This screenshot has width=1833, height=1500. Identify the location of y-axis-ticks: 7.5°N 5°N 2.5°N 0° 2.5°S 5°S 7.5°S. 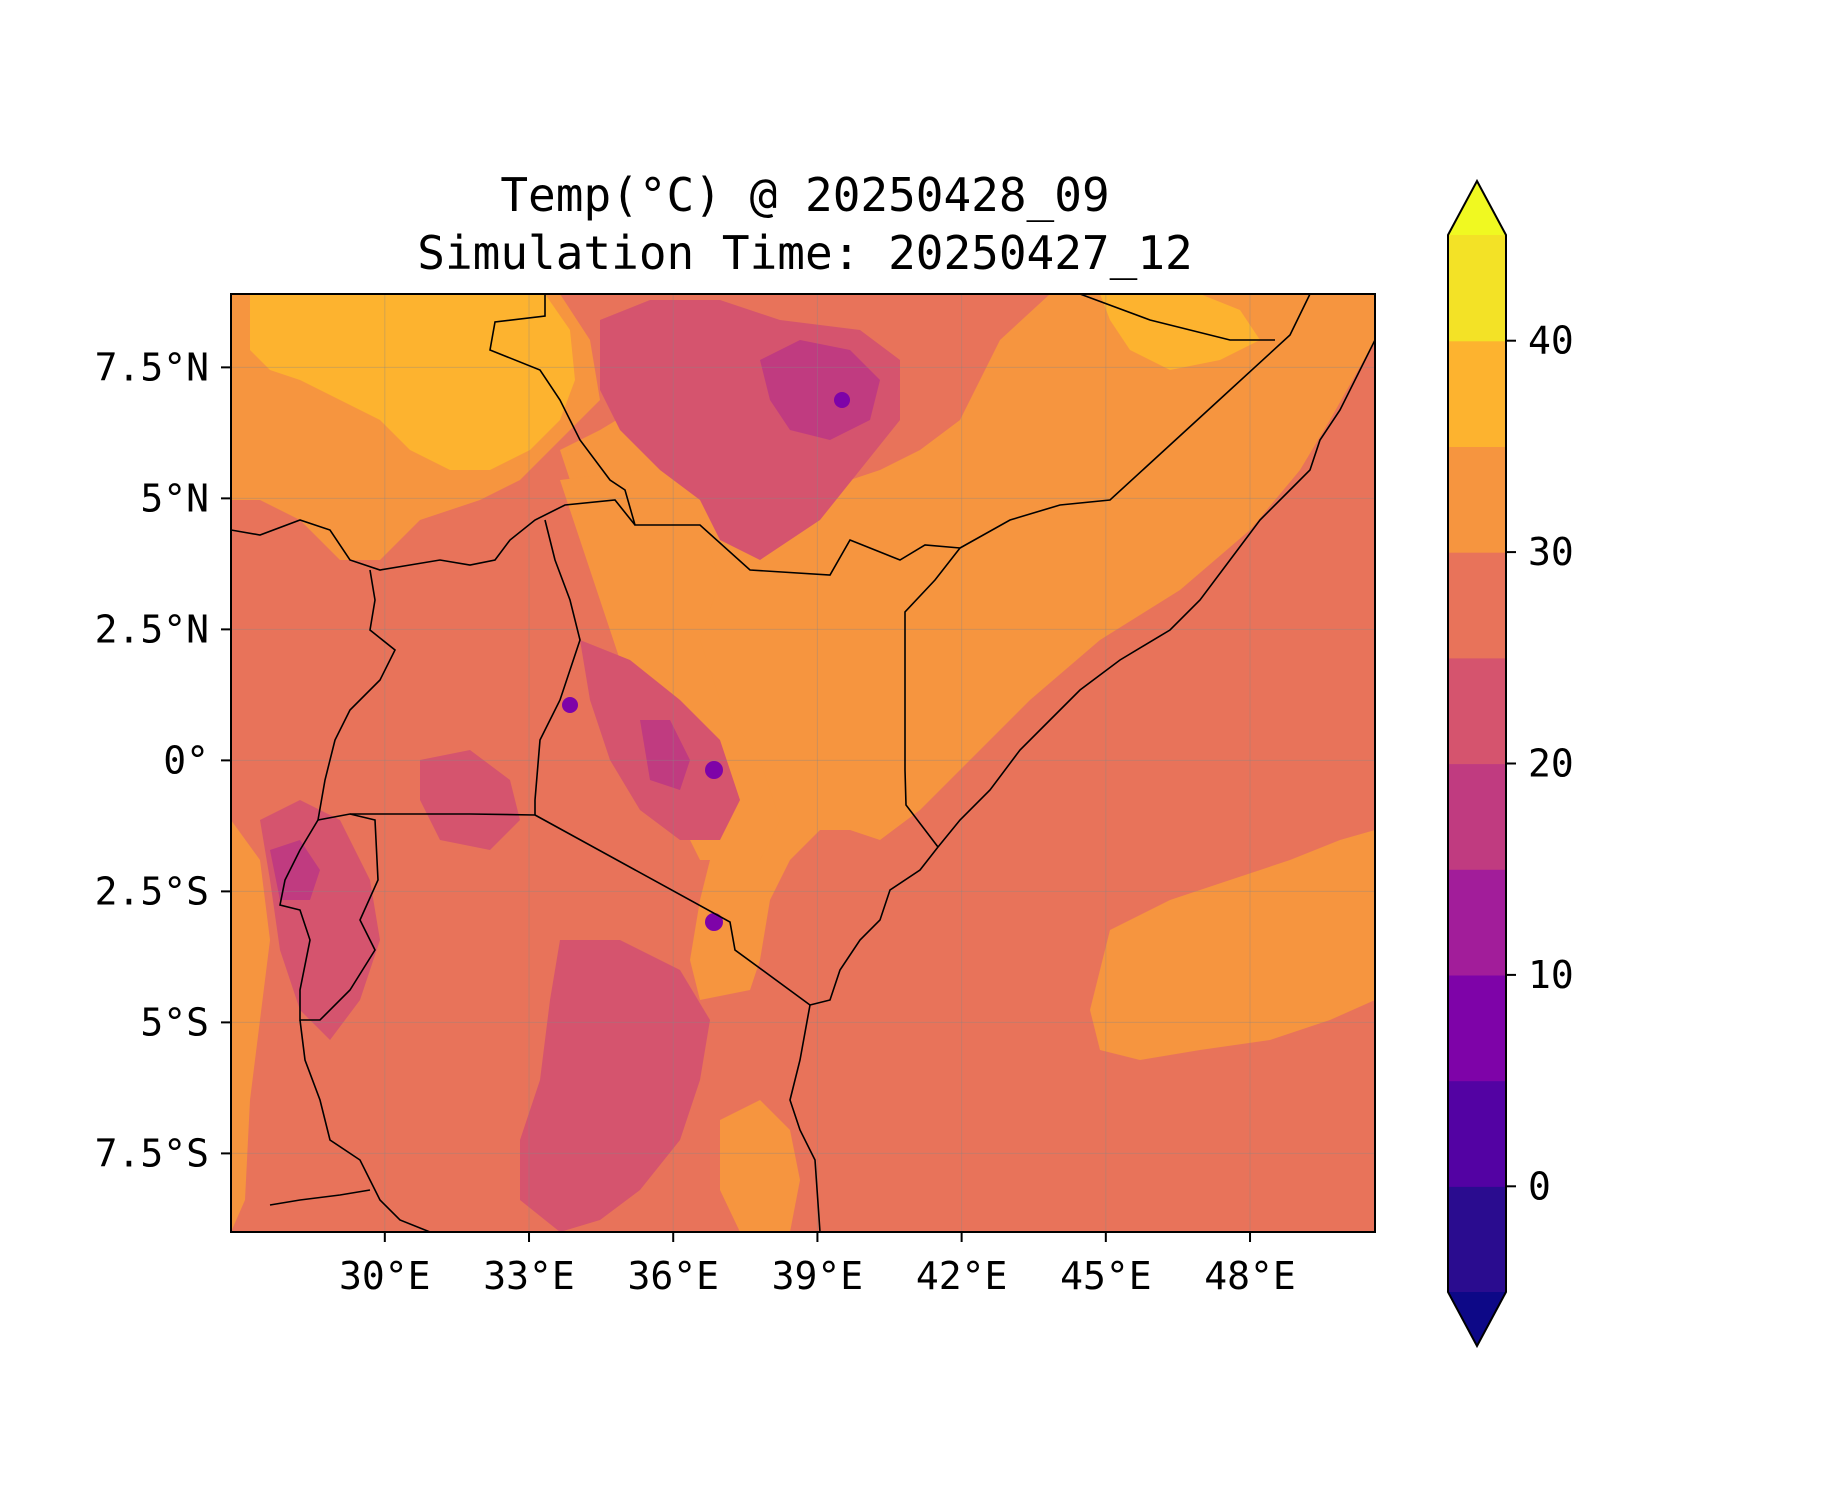
(163, 760).